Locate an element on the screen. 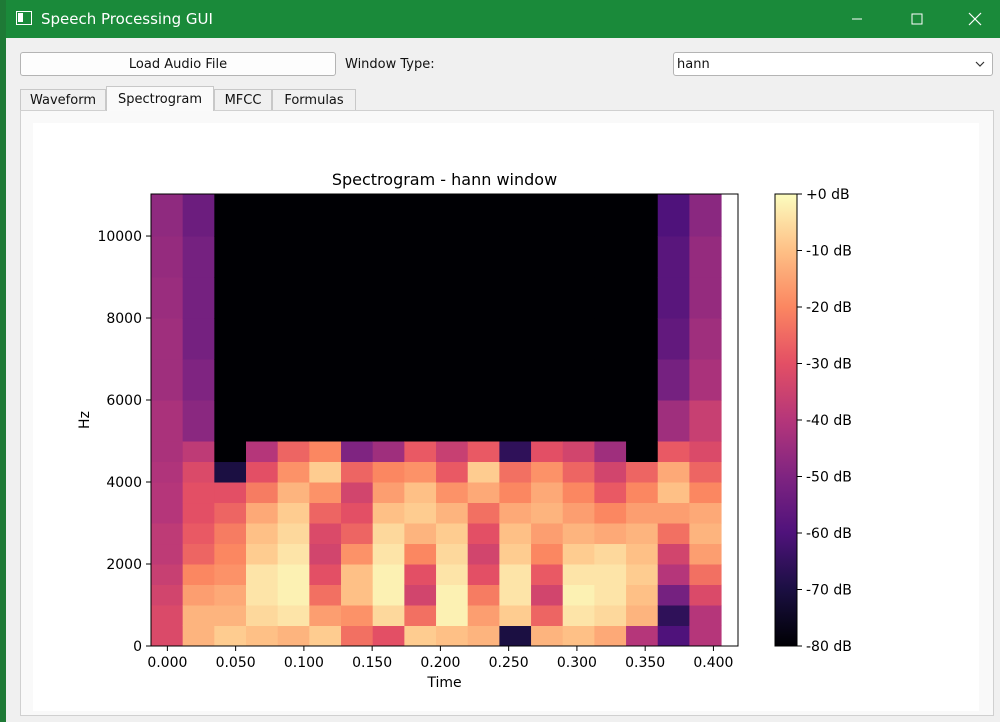 This screenshot has width=1000, height=722. tab-mfcc: MFCC is located at coordinates (243, 99).